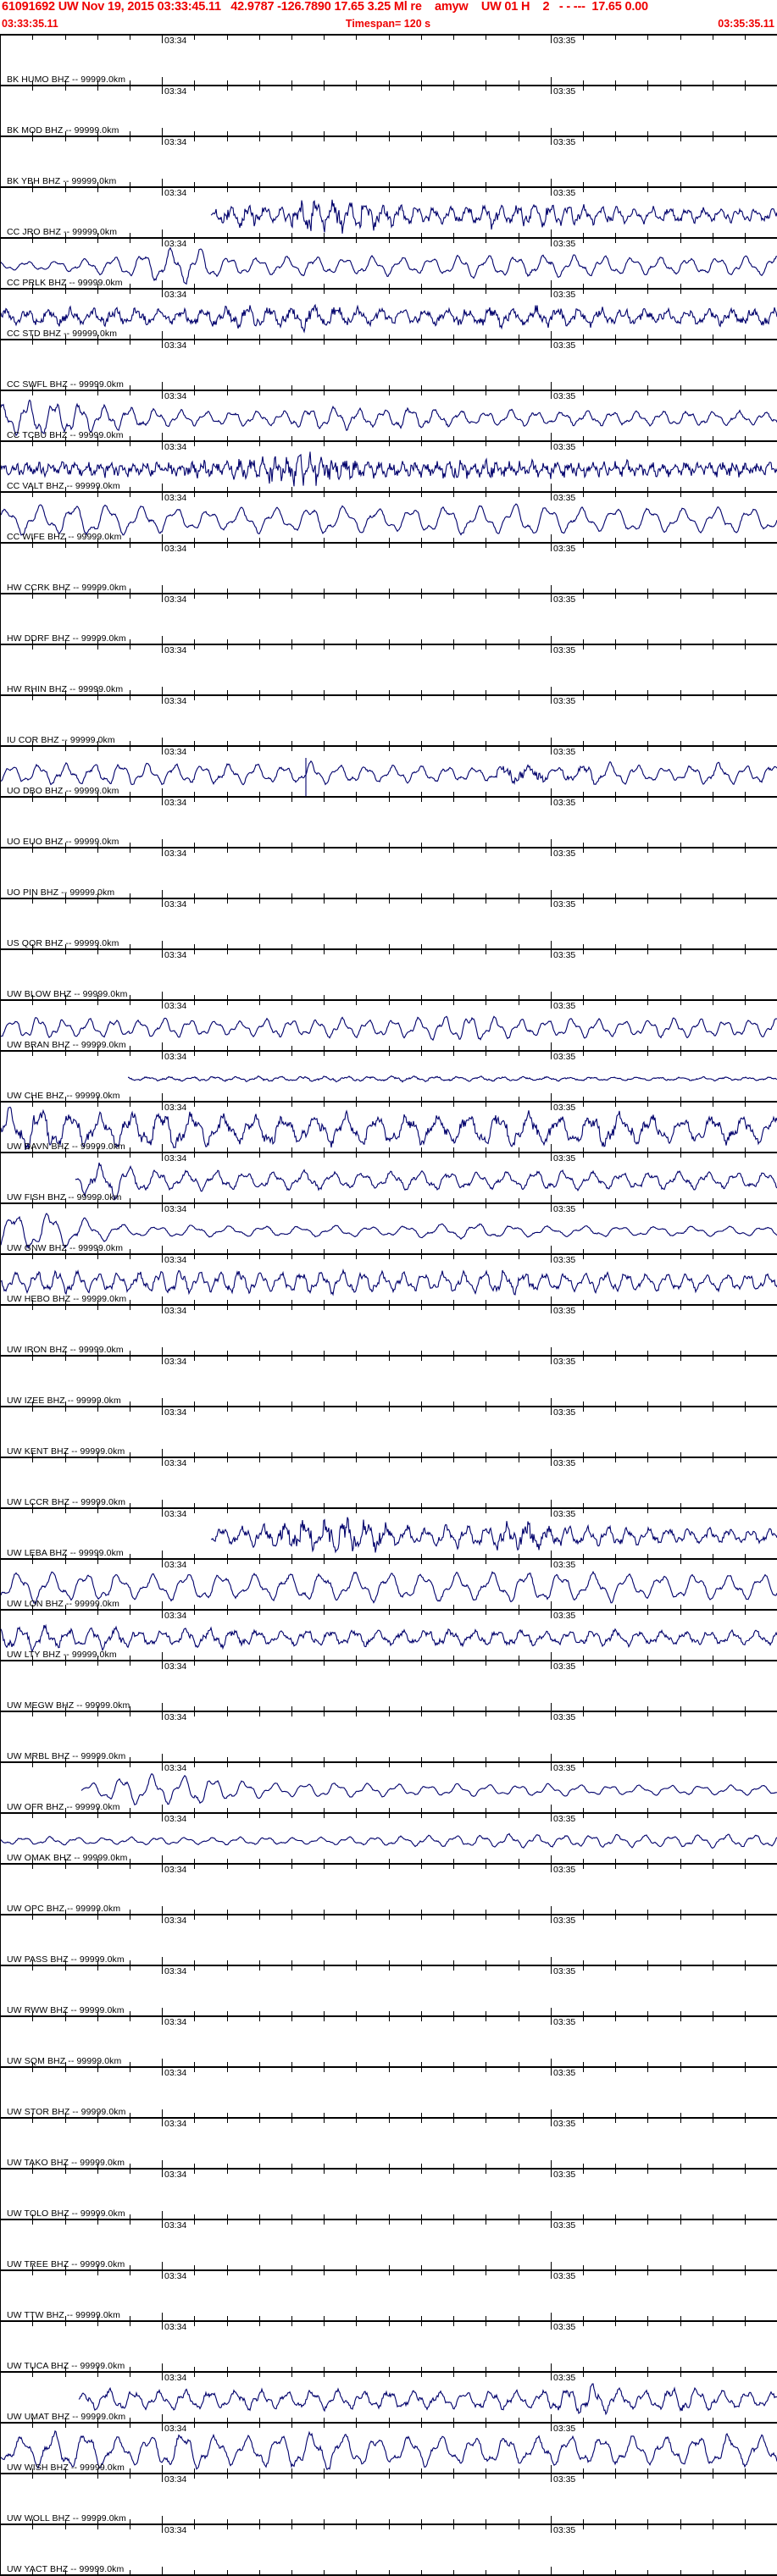 This screenshot has width=777, height=2576. Describe the element at coordinates (65, 689) in the screenshot. I see `station-label: HW RHIN BHZ -- 99999.0km` at that location.